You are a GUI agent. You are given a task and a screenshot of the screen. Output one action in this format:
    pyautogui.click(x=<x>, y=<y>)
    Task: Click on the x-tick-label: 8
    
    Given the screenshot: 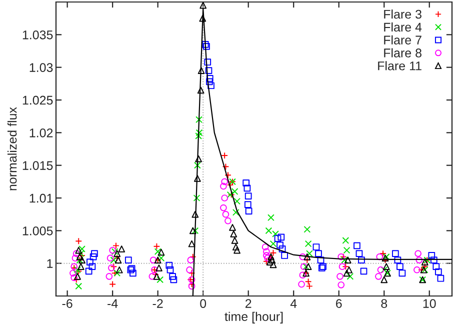 What is the action you would take?
    pyautogui.click(x=384, y=303)
    